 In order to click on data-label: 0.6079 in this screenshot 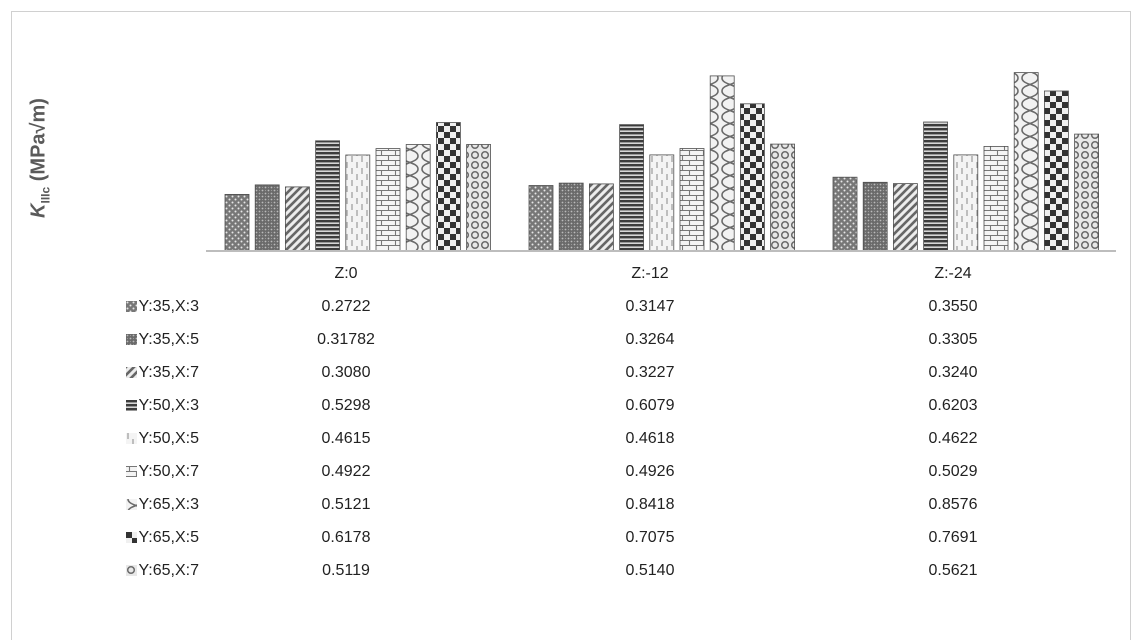, I will do `click(650, 405)`.